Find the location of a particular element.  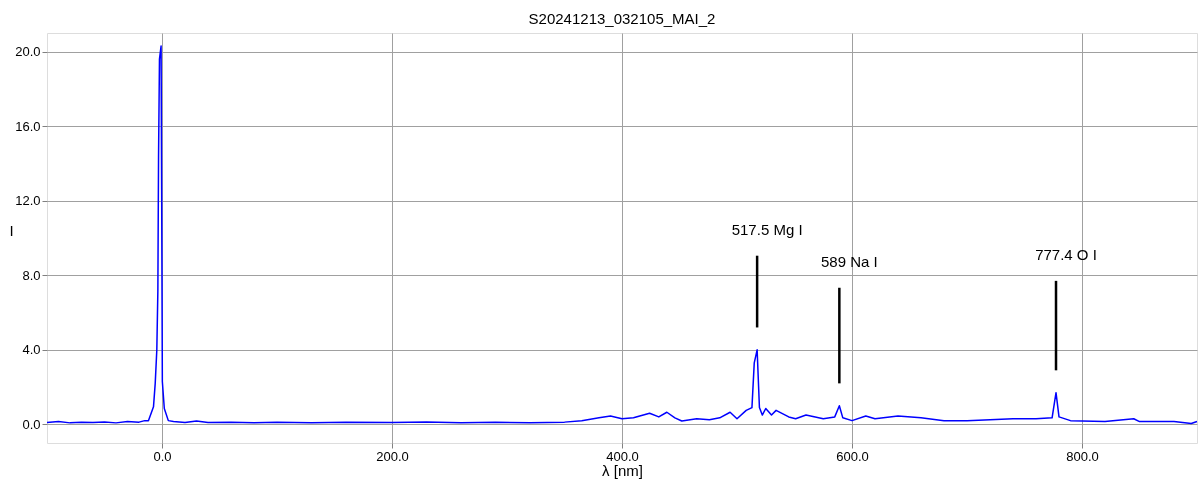

y-tick-label: 16.0 is located at coordinates (28, 126).